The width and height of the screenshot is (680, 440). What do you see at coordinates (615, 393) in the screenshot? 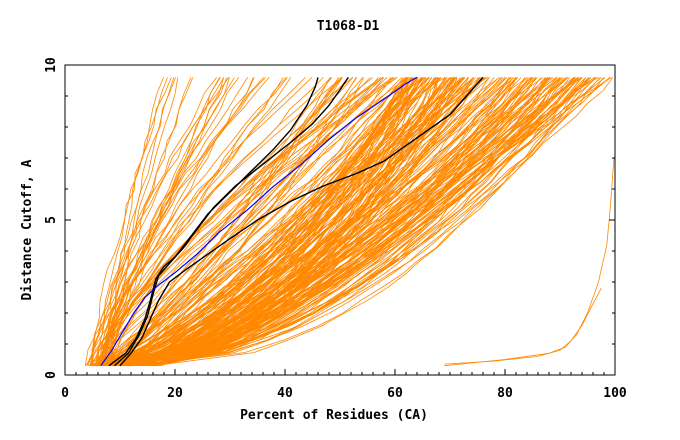
I see `x-tick-label: 100` at bounding box center [615, 393].